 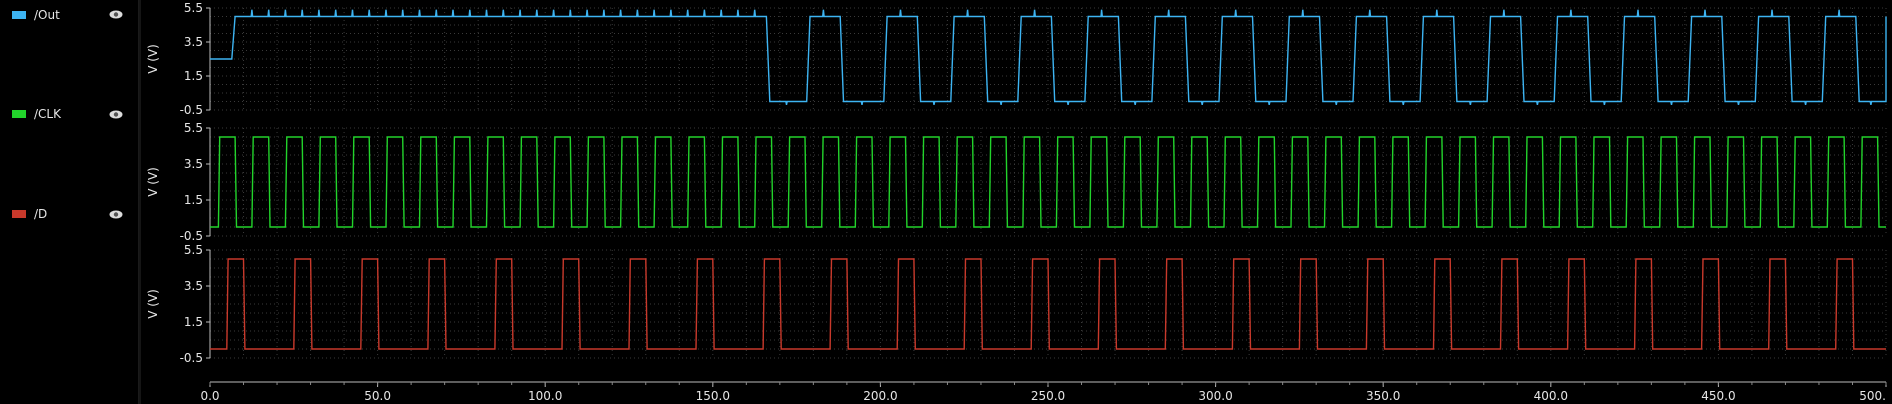 I want to click on legend-item-clk: /CLK, so click(x=36, y=114).